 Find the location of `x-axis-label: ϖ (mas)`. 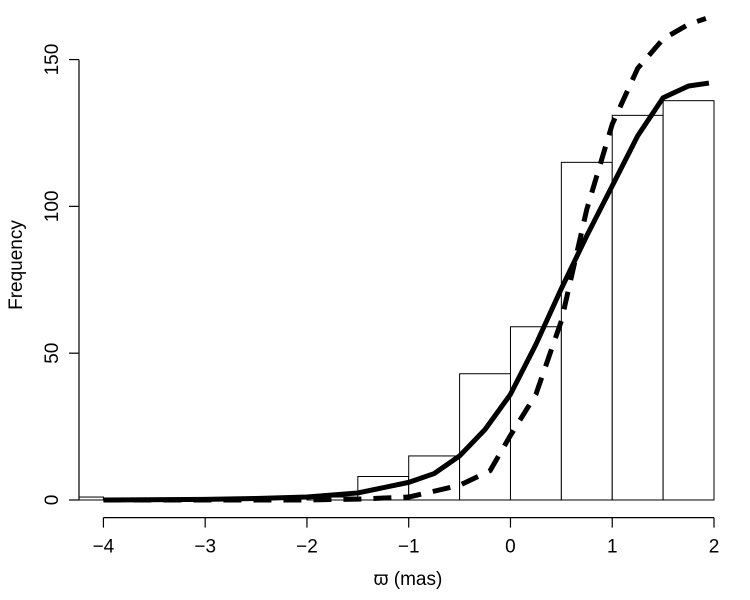

x-axis-label: ϖ (mas) is located at coordinates (408, 579).